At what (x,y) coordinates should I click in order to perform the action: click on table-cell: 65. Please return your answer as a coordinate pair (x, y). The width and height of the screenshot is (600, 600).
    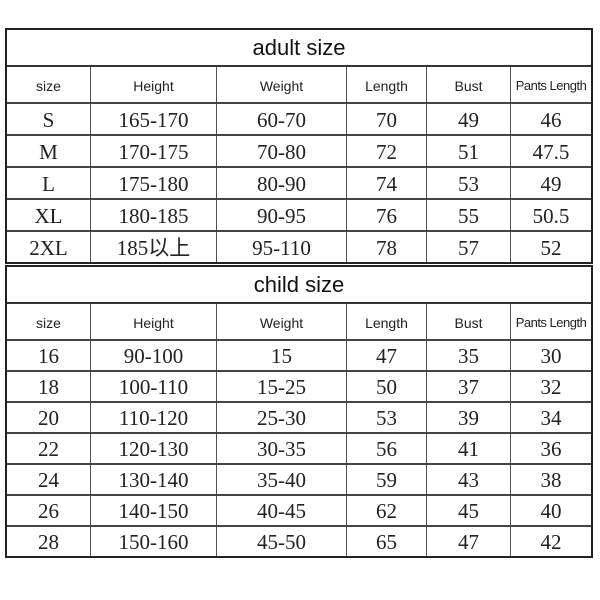
    Looking at the image, I should click on (387, 541).